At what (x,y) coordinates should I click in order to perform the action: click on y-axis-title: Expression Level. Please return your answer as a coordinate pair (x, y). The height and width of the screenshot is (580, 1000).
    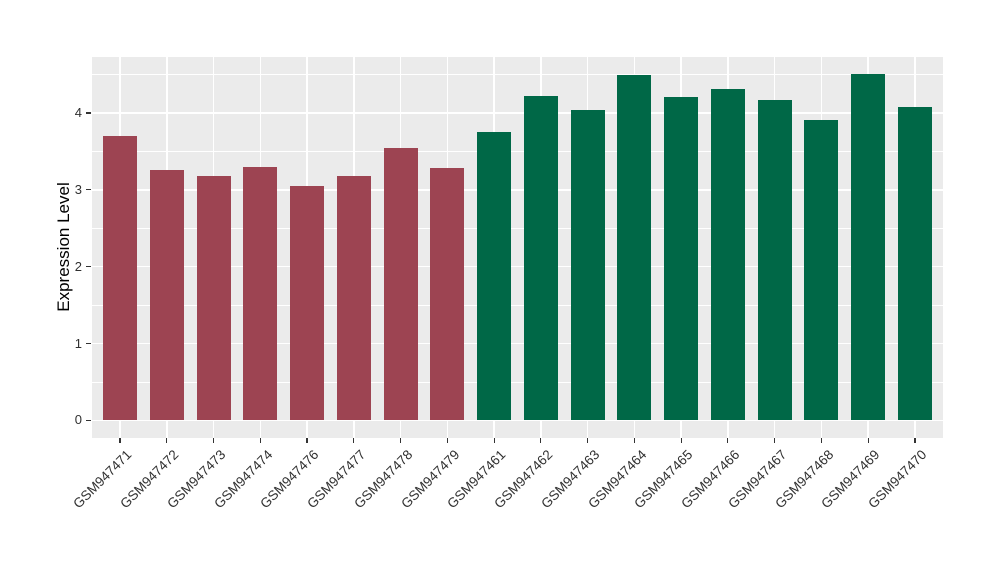
    Looking at the image, I should click on (63, 247).